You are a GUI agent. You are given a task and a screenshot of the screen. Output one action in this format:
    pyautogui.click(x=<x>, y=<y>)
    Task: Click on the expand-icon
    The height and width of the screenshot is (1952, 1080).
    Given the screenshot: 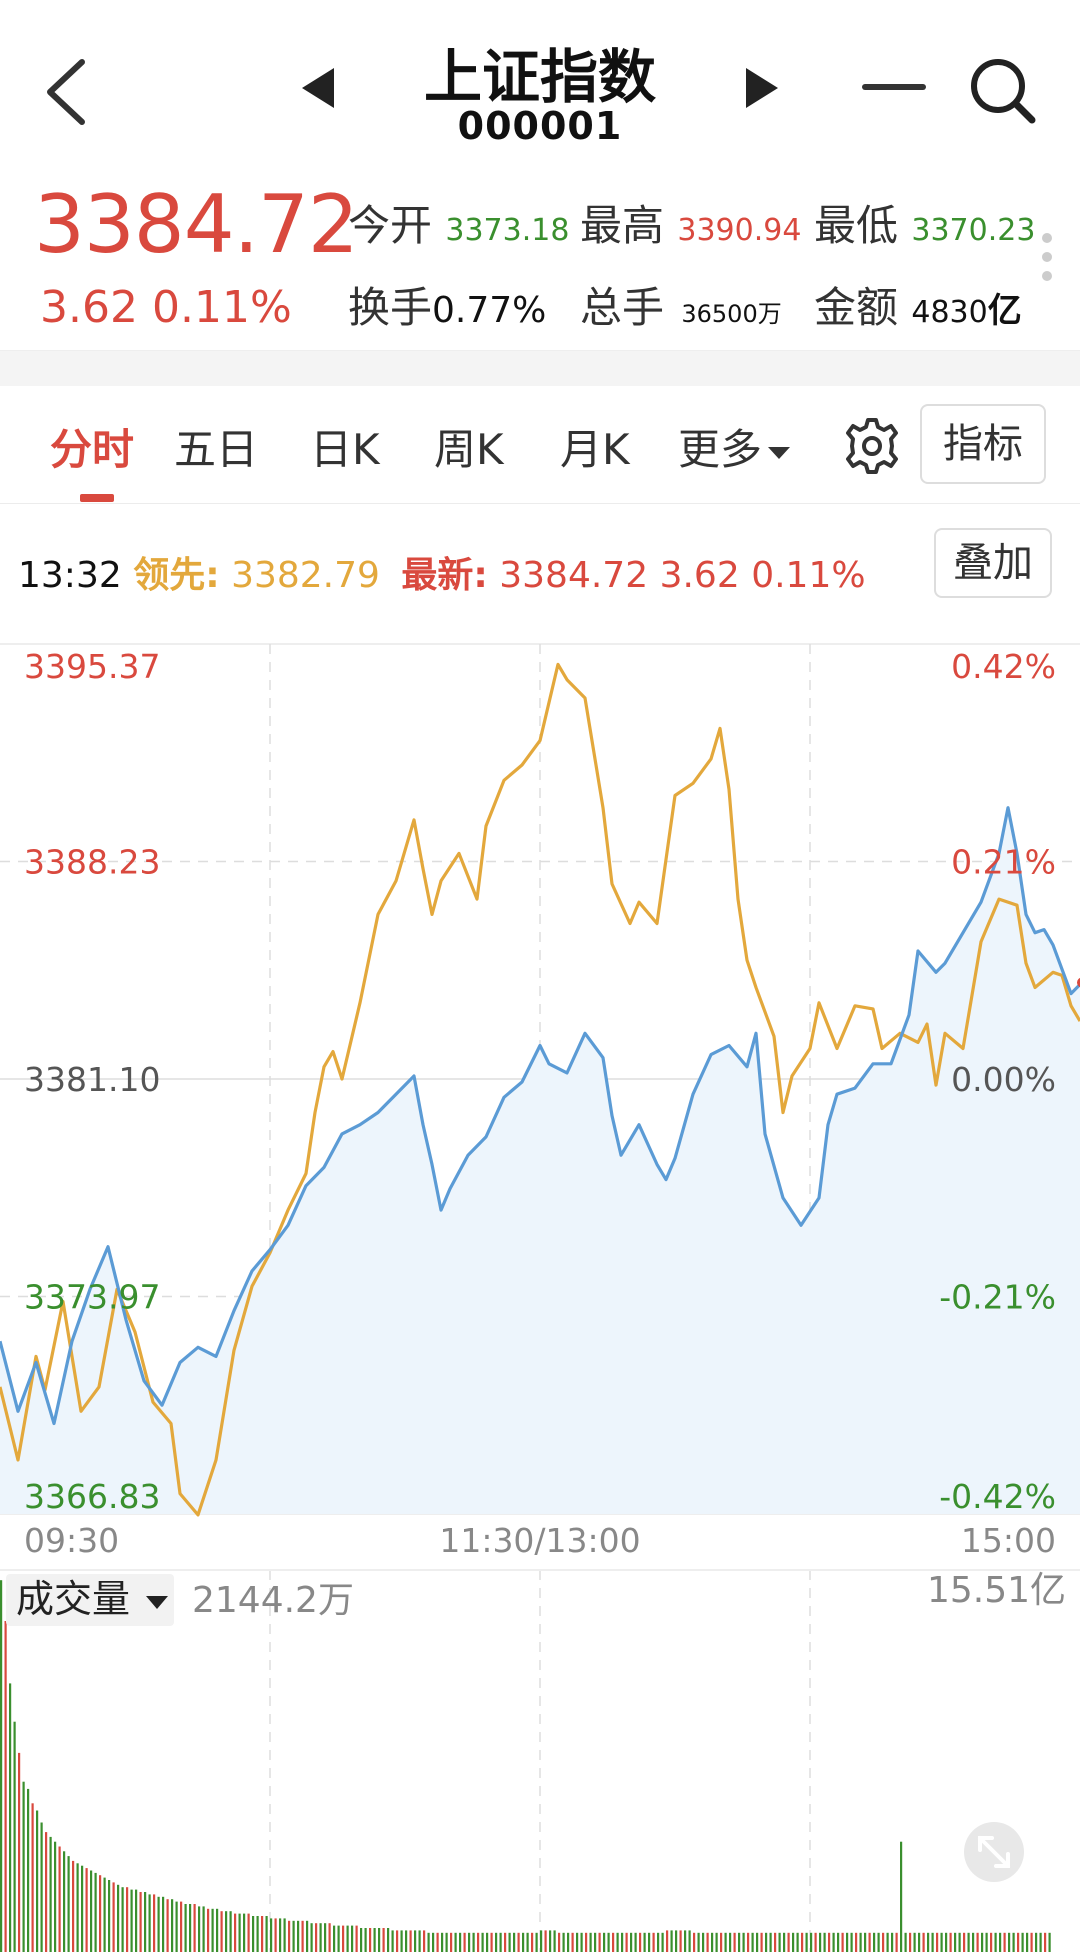 What is the action you would take?
    pyautogui.click(x=994, y=1852)
    